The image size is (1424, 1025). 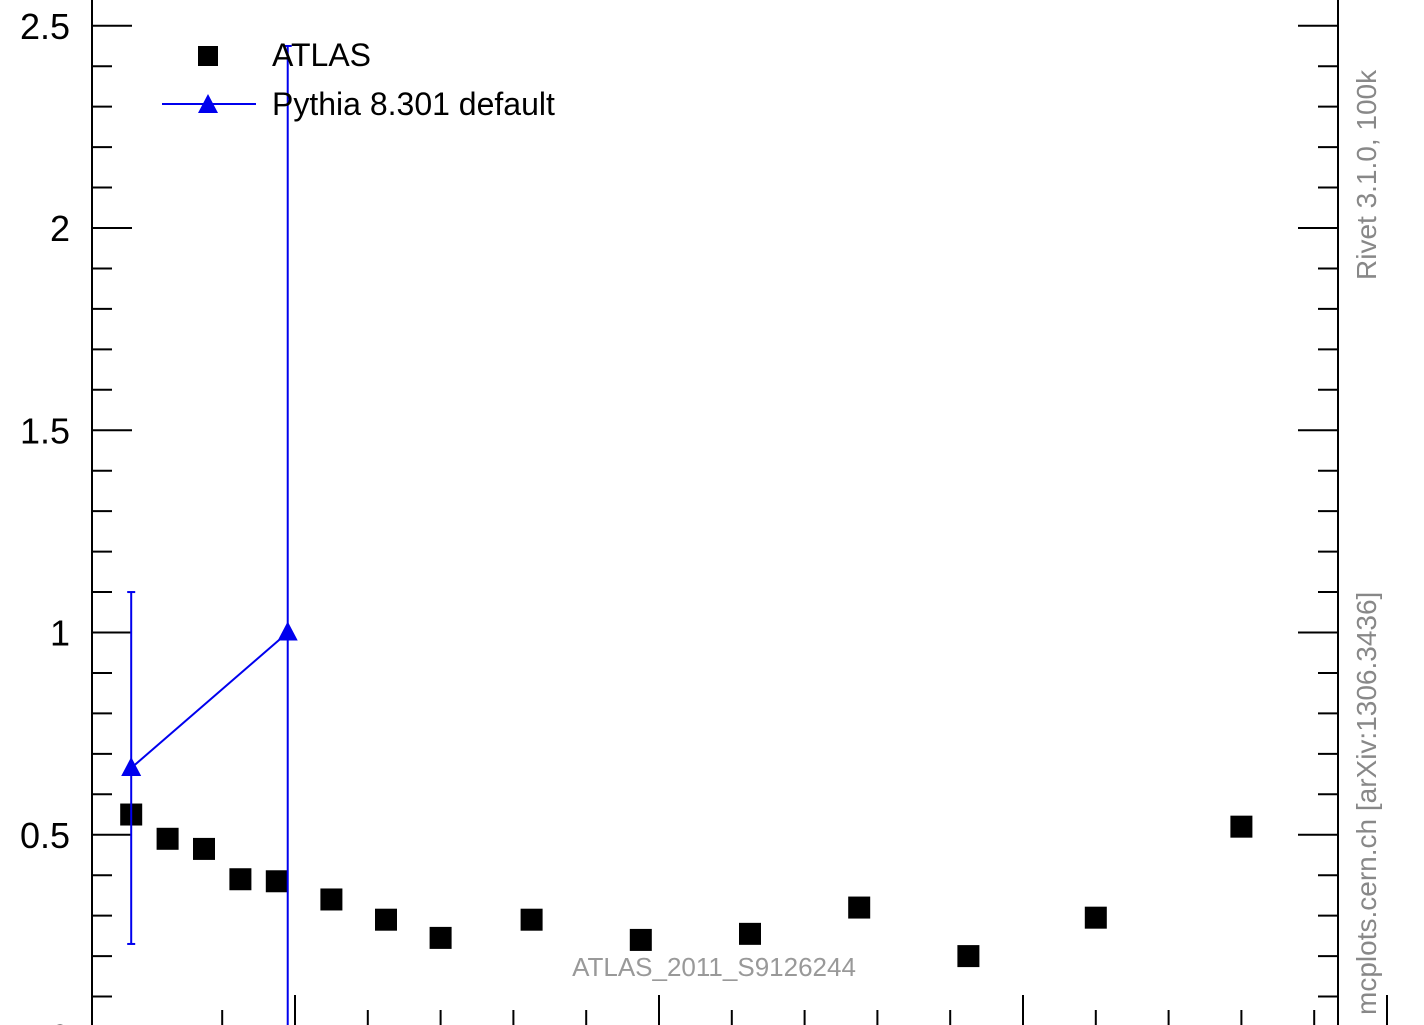 What do you see at coordinates (45, 26) in the screenshot?
I see `y-tick-label: 2.5` at bounding box center [45, 26].